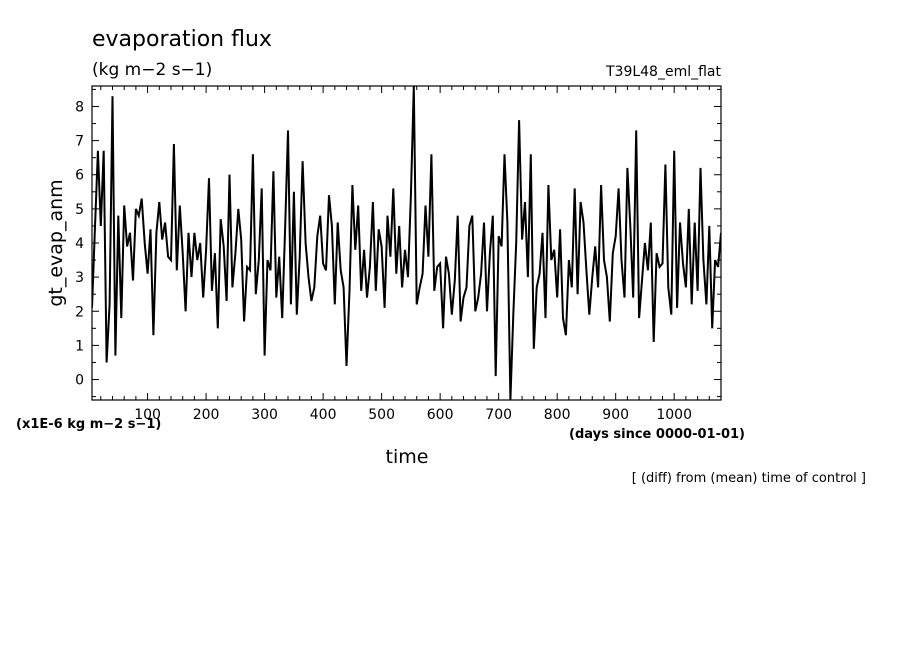 This screenshot has width=904, height=654. What do you see at coordinates (88, 424) in the screenshot?
I see `y-scale-note: (x1E-6 kg m−2 s−1)` at bounding box center [88, 424].